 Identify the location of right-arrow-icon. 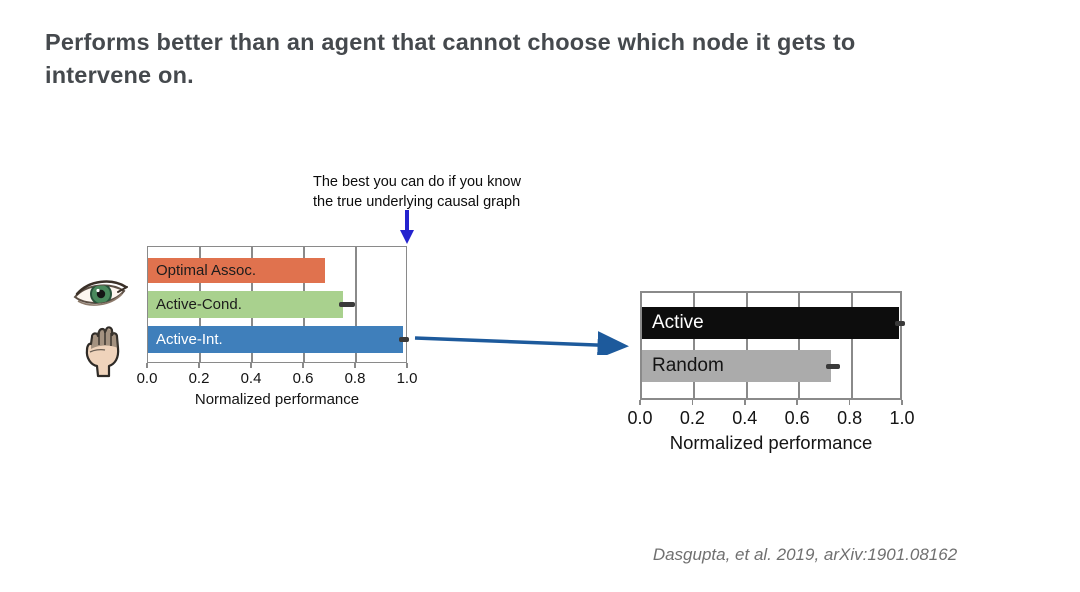
(521, 343).